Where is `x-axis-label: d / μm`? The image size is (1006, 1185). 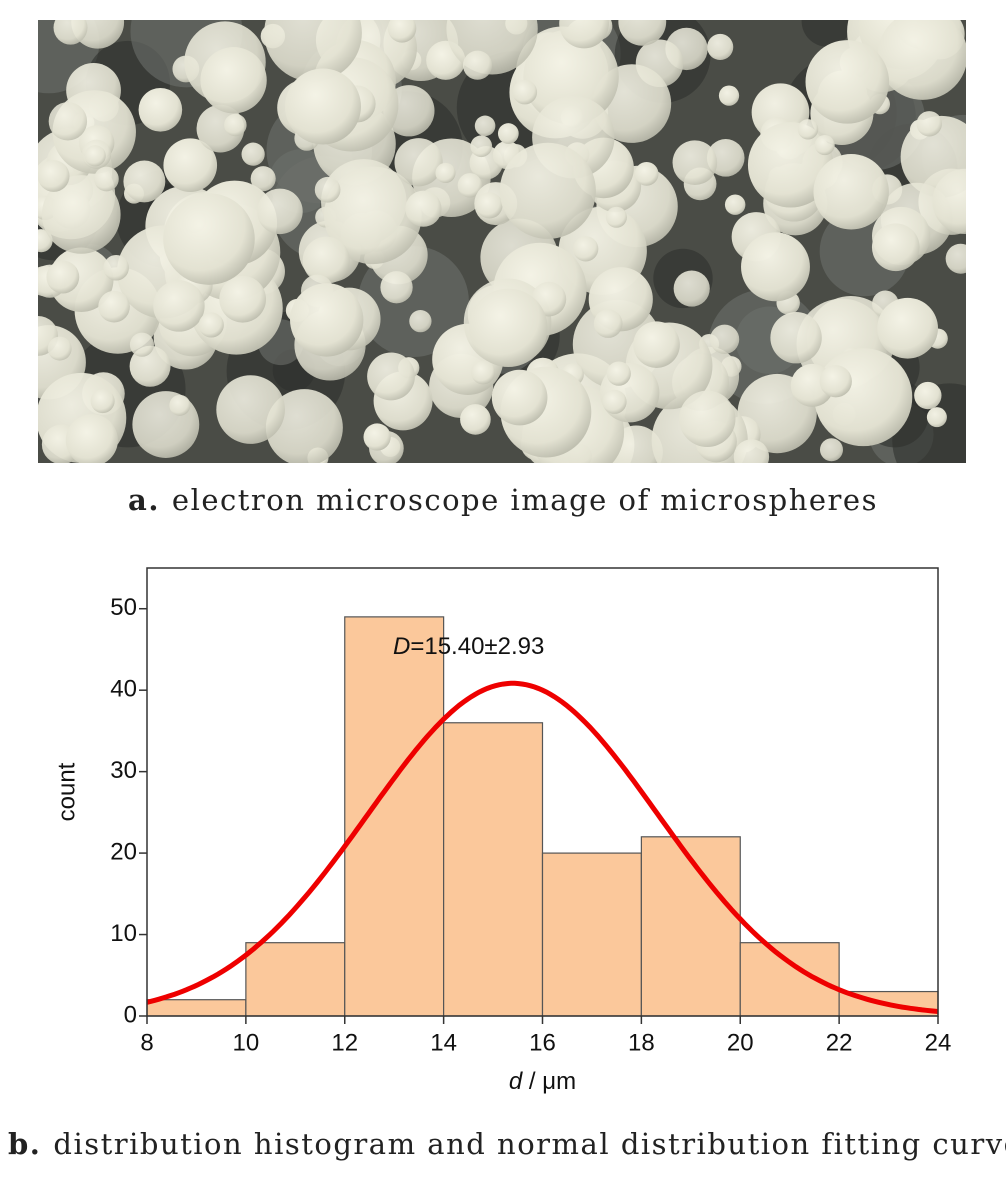
x-axis-label: d / μm is located at coordinates (542, 1081).